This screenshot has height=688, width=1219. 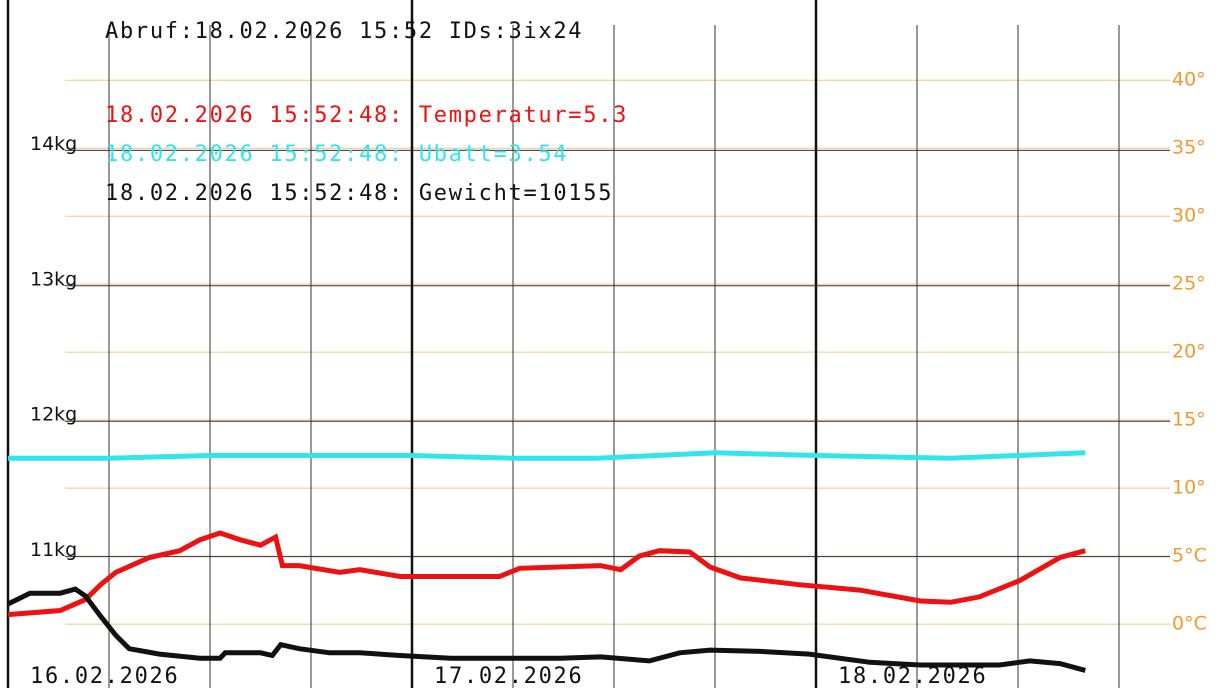 What do you see at coordinates (1189, 352) in the screenshot?
I see `y2-tick-label: 20°` at bounding box center [1189, 352].